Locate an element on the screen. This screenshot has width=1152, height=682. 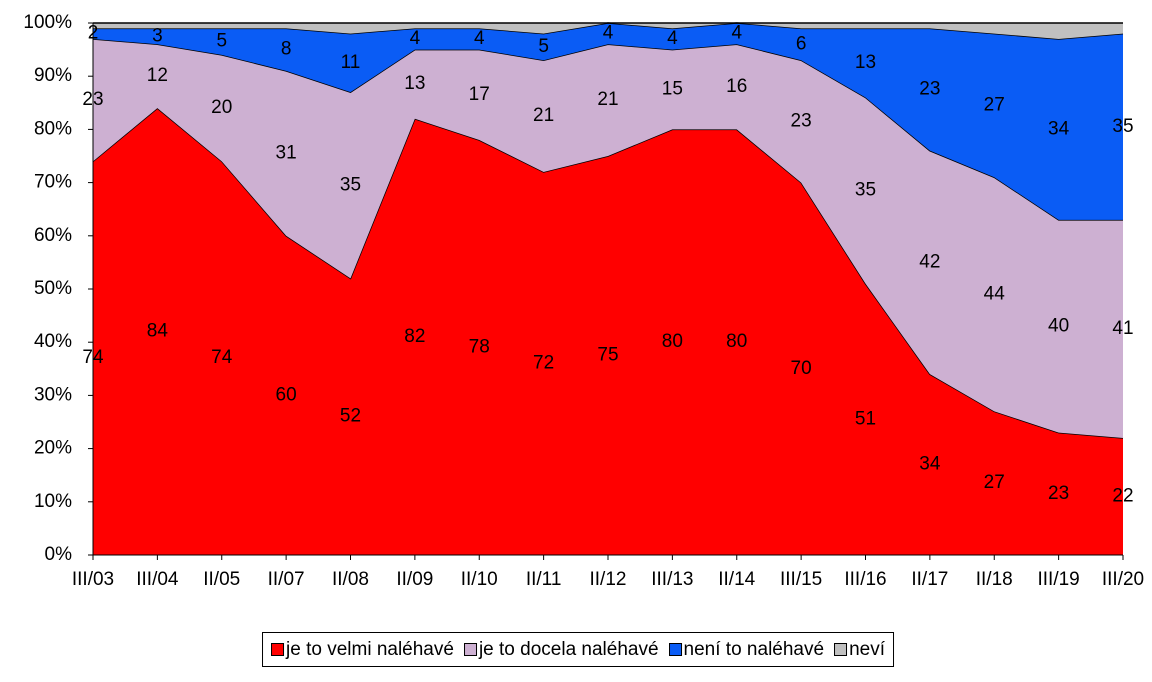
legend-item: neví is located at coordinates (859, 650).